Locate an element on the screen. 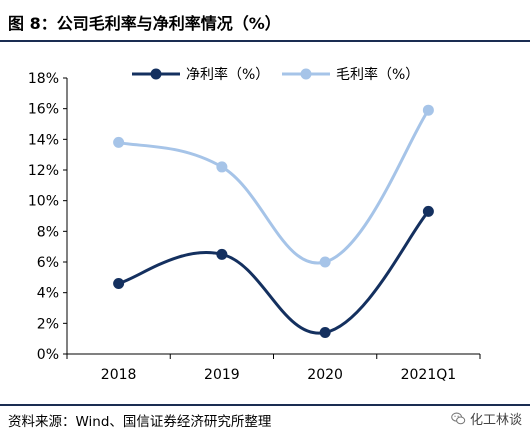 The image size is (530, 439). title-divider is located at coordinates (265, 41).